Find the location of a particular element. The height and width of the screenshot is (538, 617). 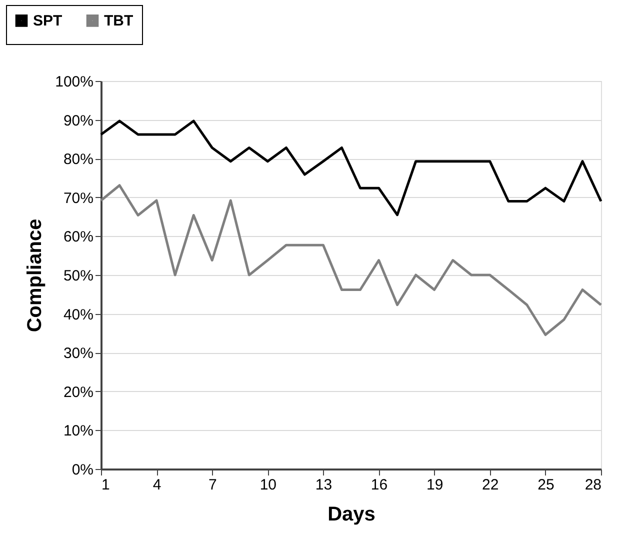

x-tick-label: 28 is located at coordinates (593, 485).